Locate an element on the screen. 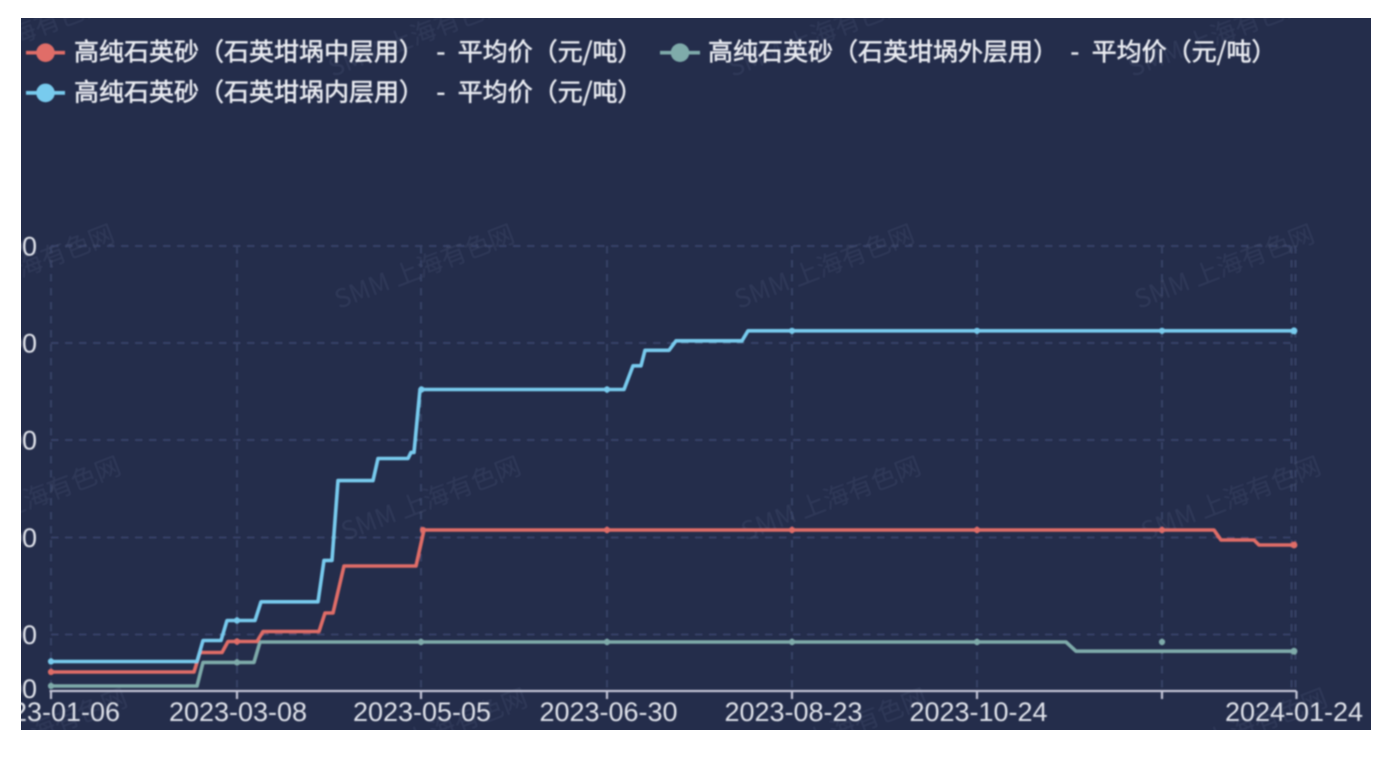 The width and height of the screenshot is (1394, 766). svg-text: 2023-08-23 is located at coordinates (793, 712).